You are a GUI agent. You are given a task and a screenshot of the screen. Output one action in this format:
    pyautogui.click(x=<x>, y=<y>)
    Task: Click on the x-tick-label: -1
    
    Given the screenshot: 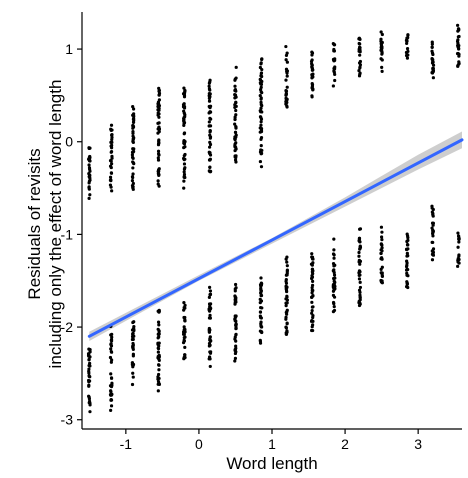 What is the action you would take?
    pyautogui.click(x=126, y=444)
    